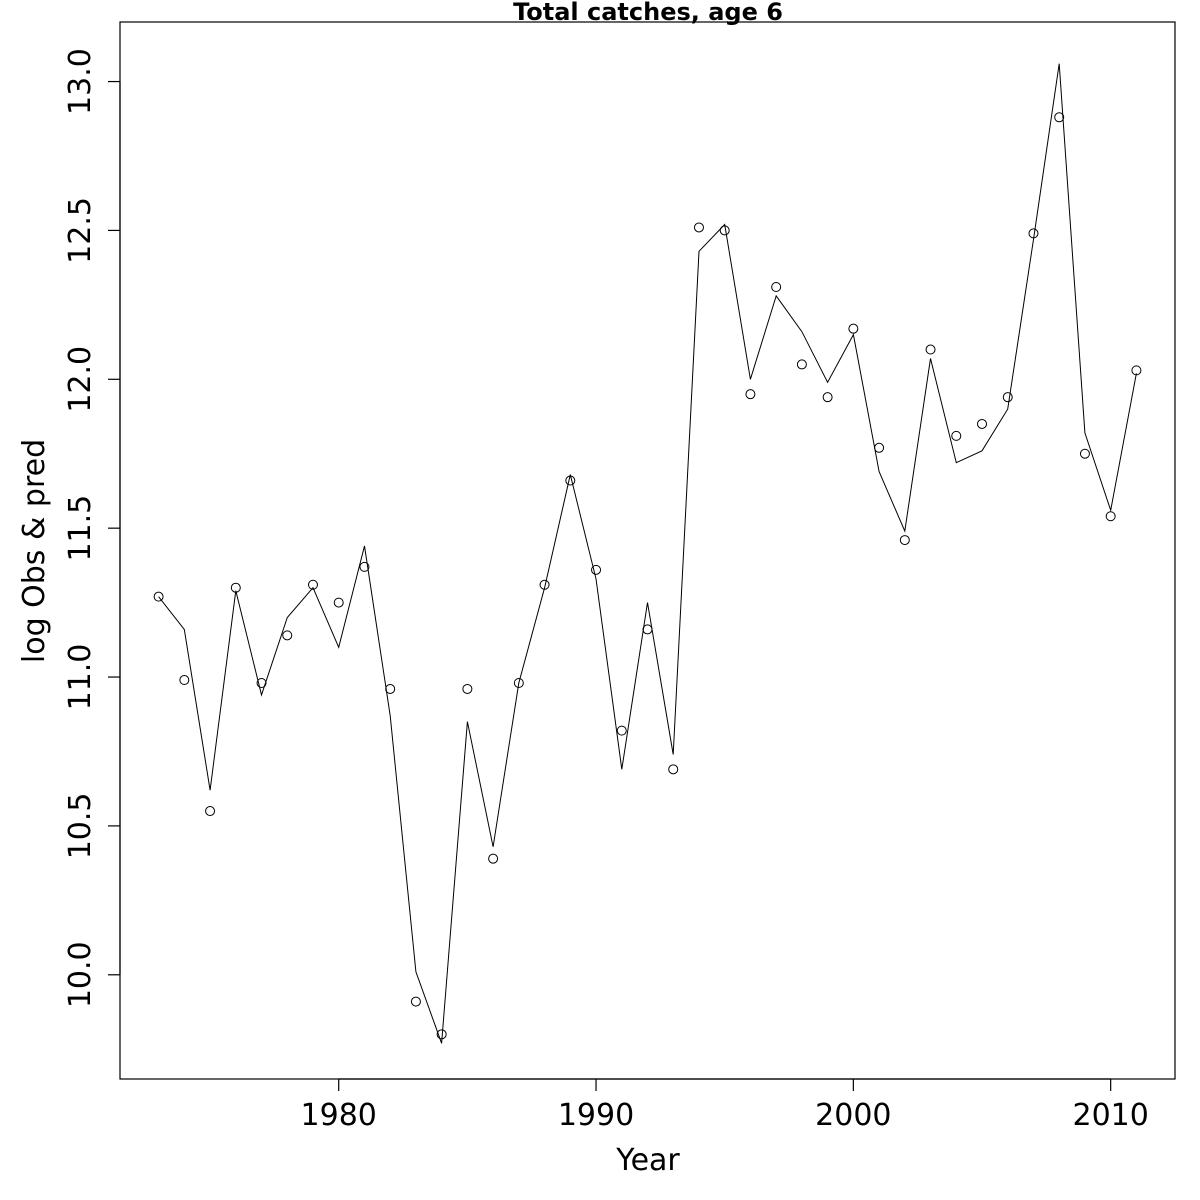 The height and width of the screenshot is (1200, 1200). Describe the element at coordinates (647, 1160) in the screenshot. I see `x-axis-label: Year` at that location.